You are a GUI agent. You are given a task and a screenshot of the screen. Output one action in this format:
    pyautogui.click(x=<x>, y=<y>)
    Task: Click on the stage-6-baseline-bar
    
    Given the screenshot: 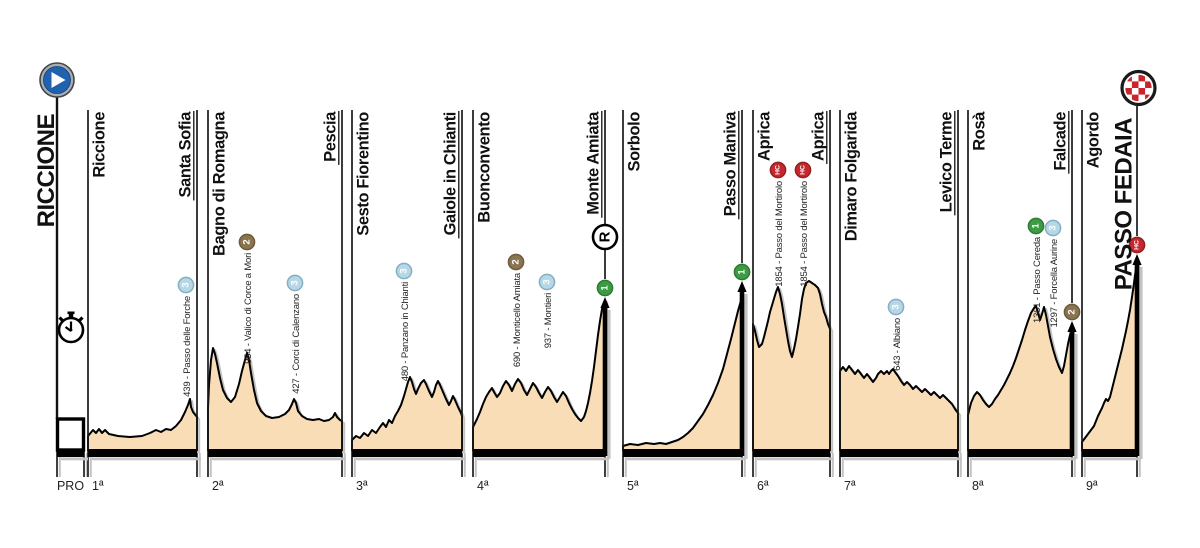 What is the action you would take?
    pyautogui.click(x=791, y=453)
    